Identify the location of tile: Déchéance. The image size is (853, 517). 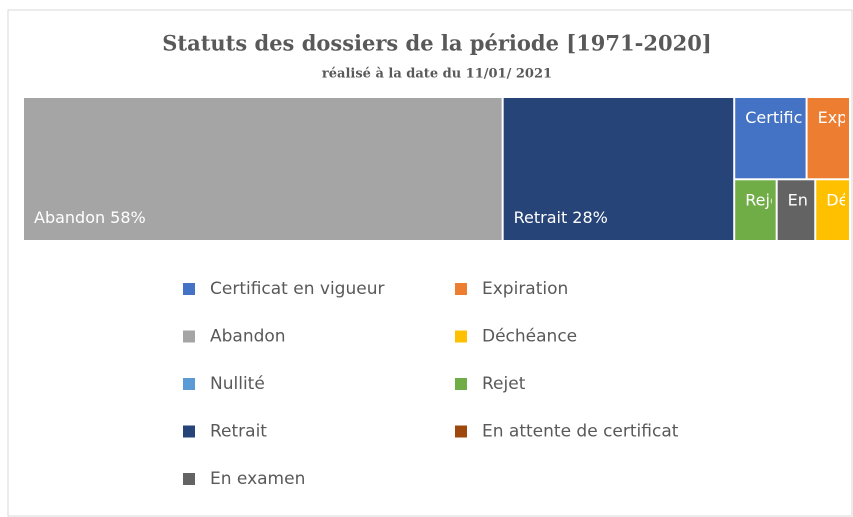
(834, 210).